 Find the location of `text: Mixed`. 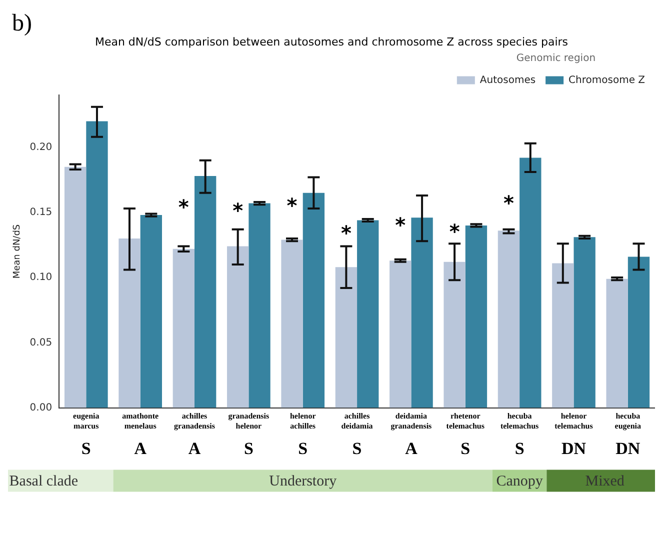

text: Mixed is located at coordinates (605, 482).